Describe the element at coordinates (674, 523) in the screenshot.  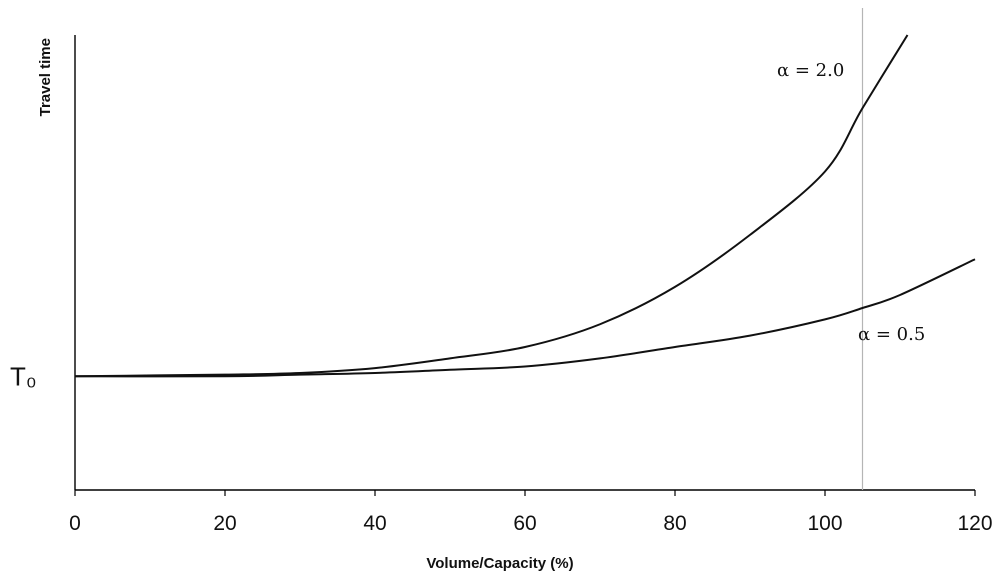
I see `x-tick-label: 80` at that location.